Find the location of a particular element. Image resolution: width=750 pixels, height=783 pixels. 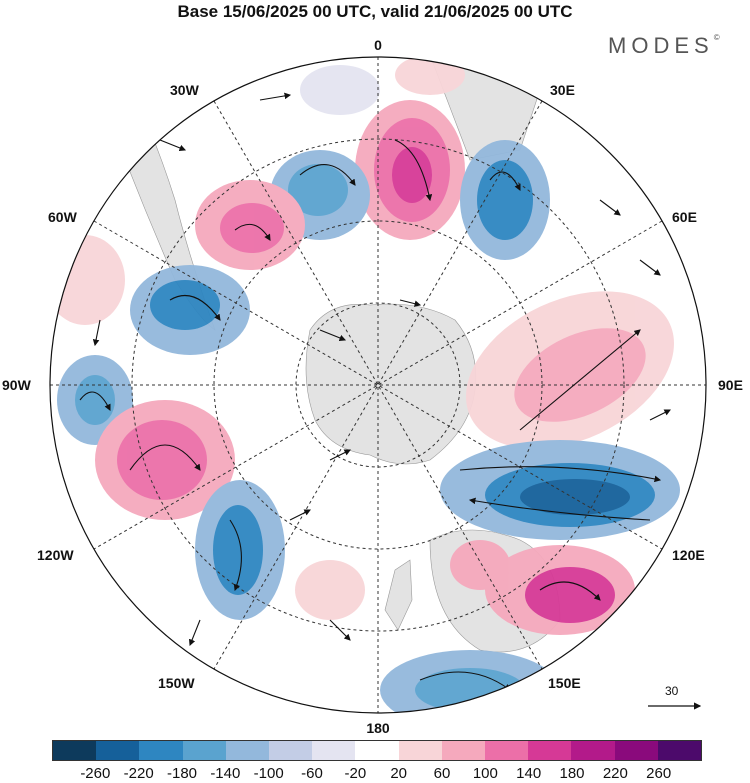

colorbar-tick-label: 60 is located at coordinates (442, 773).